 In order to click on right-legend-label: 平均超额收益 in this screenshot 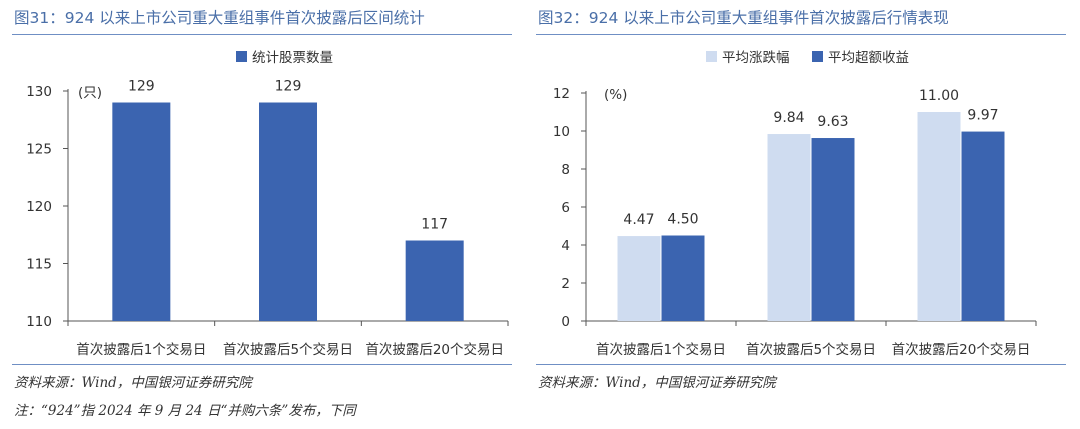, I will do `click(868, 58)`.